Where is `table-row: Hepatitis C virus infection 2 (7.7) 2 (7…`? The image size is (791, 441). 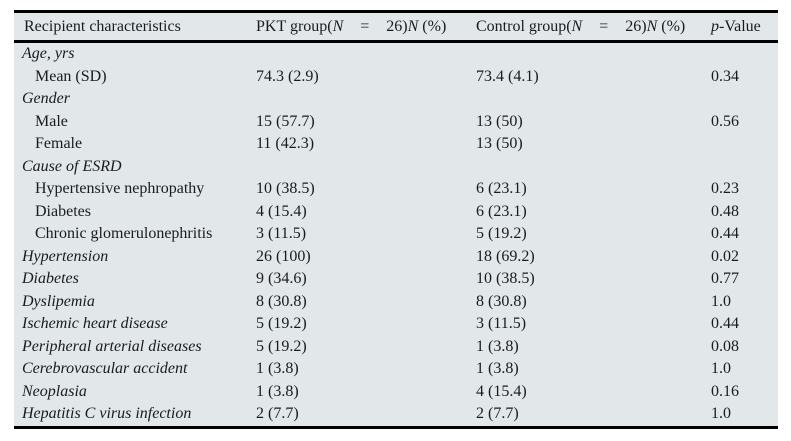 table-row: Hepatitis C virus infection 2 (7.7) 2 (7… is located at coordinates (396, 414).